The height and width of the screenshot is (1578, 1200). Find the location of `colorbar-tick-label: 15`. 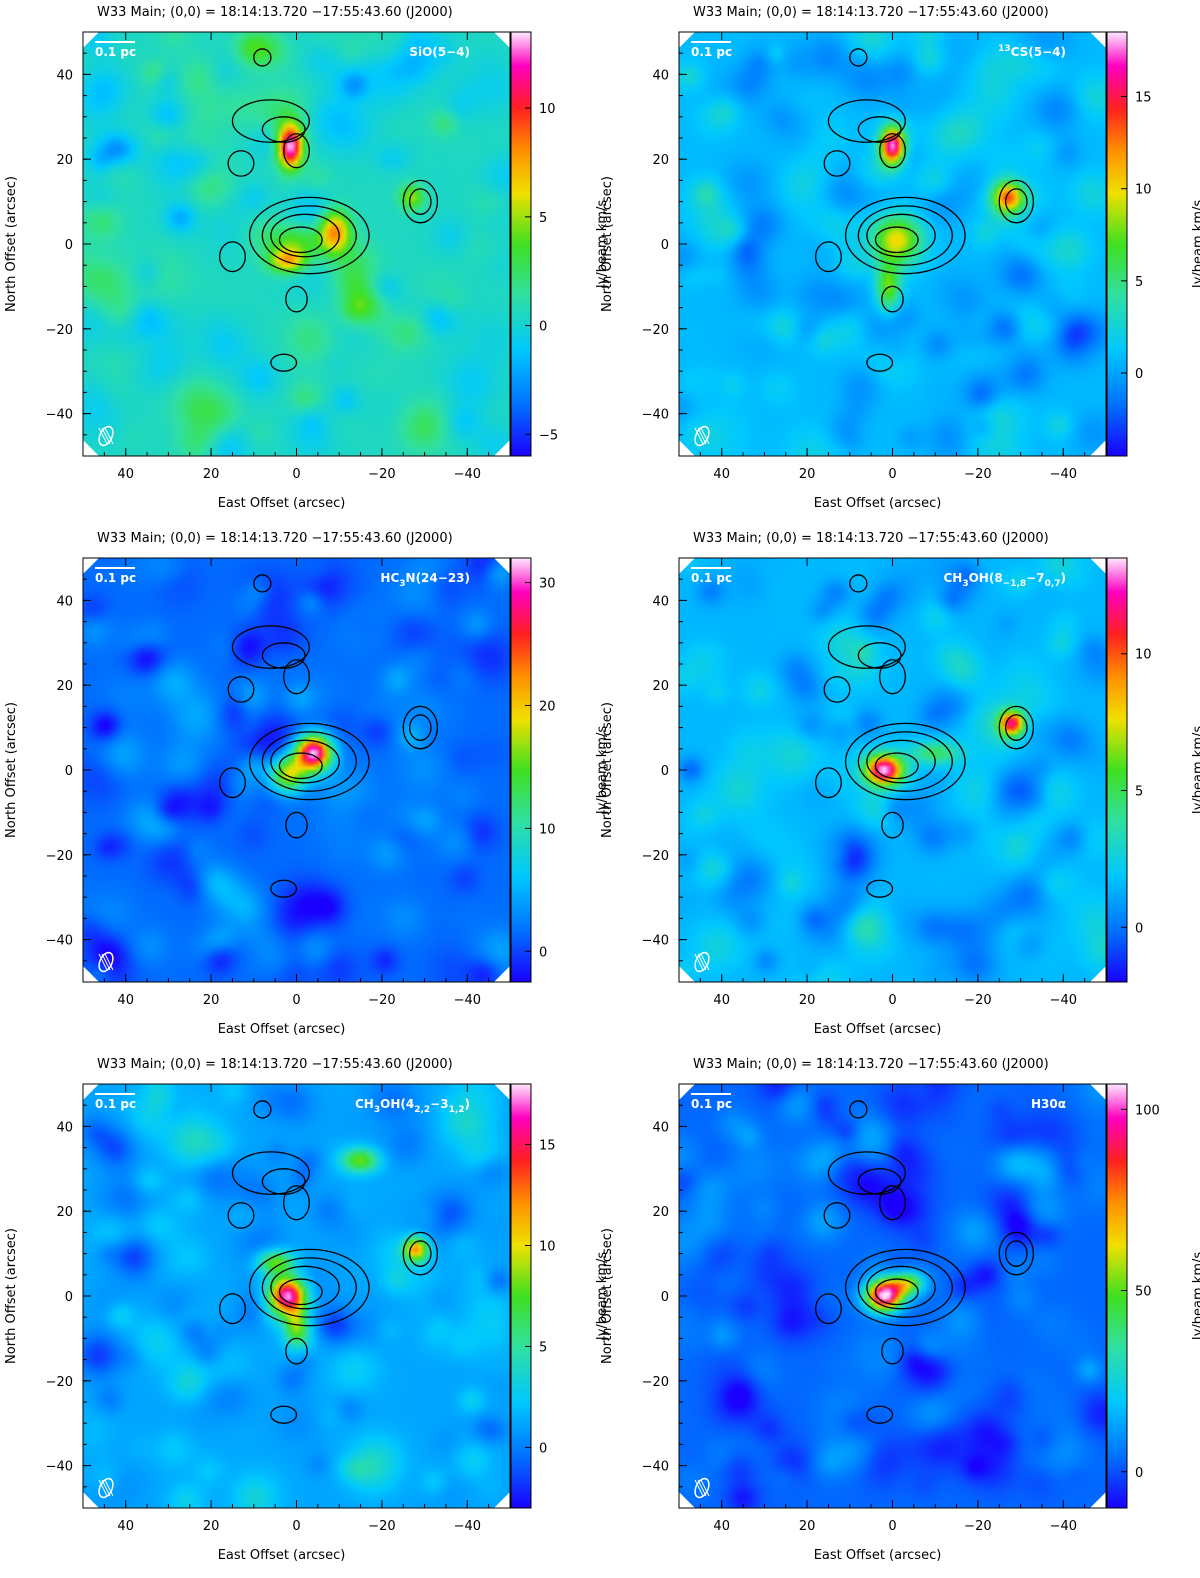

colorbar-tick-label: 15 is located at coordinates (1143, 98).